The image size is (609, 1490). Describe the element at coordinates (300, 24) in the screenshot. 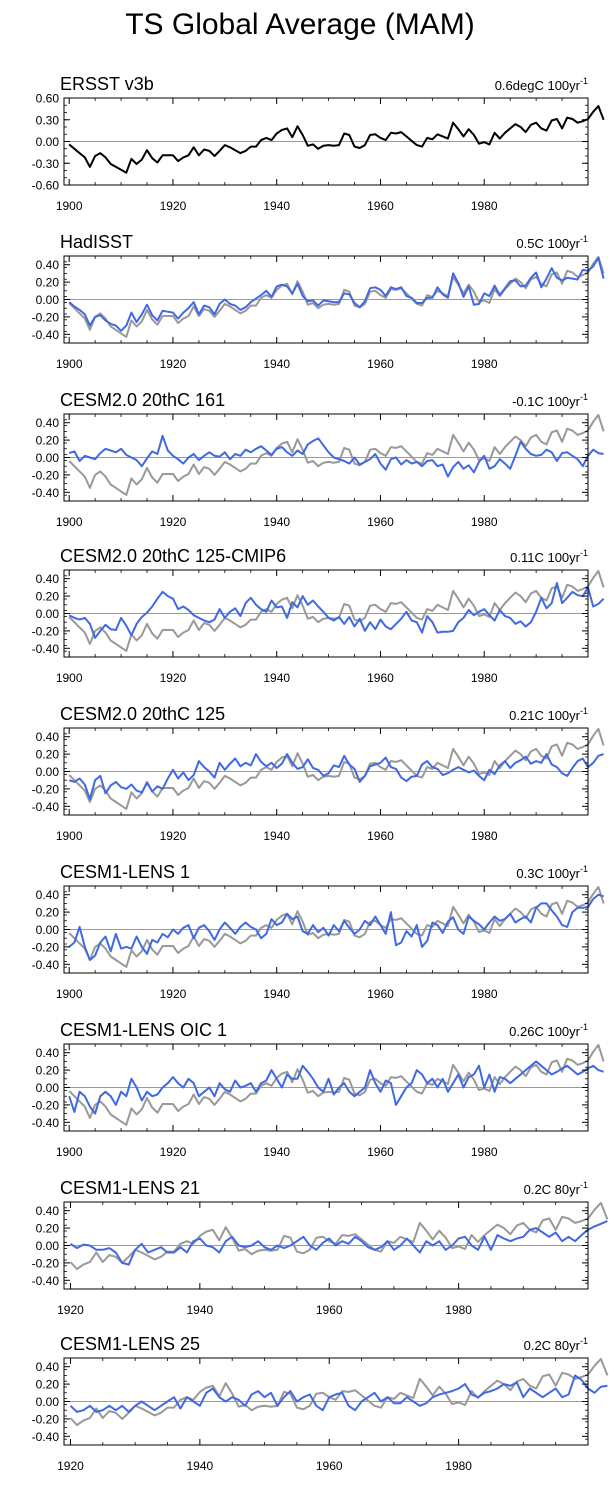

I see `figure-title: TS Global Average (MAM)` at that location.